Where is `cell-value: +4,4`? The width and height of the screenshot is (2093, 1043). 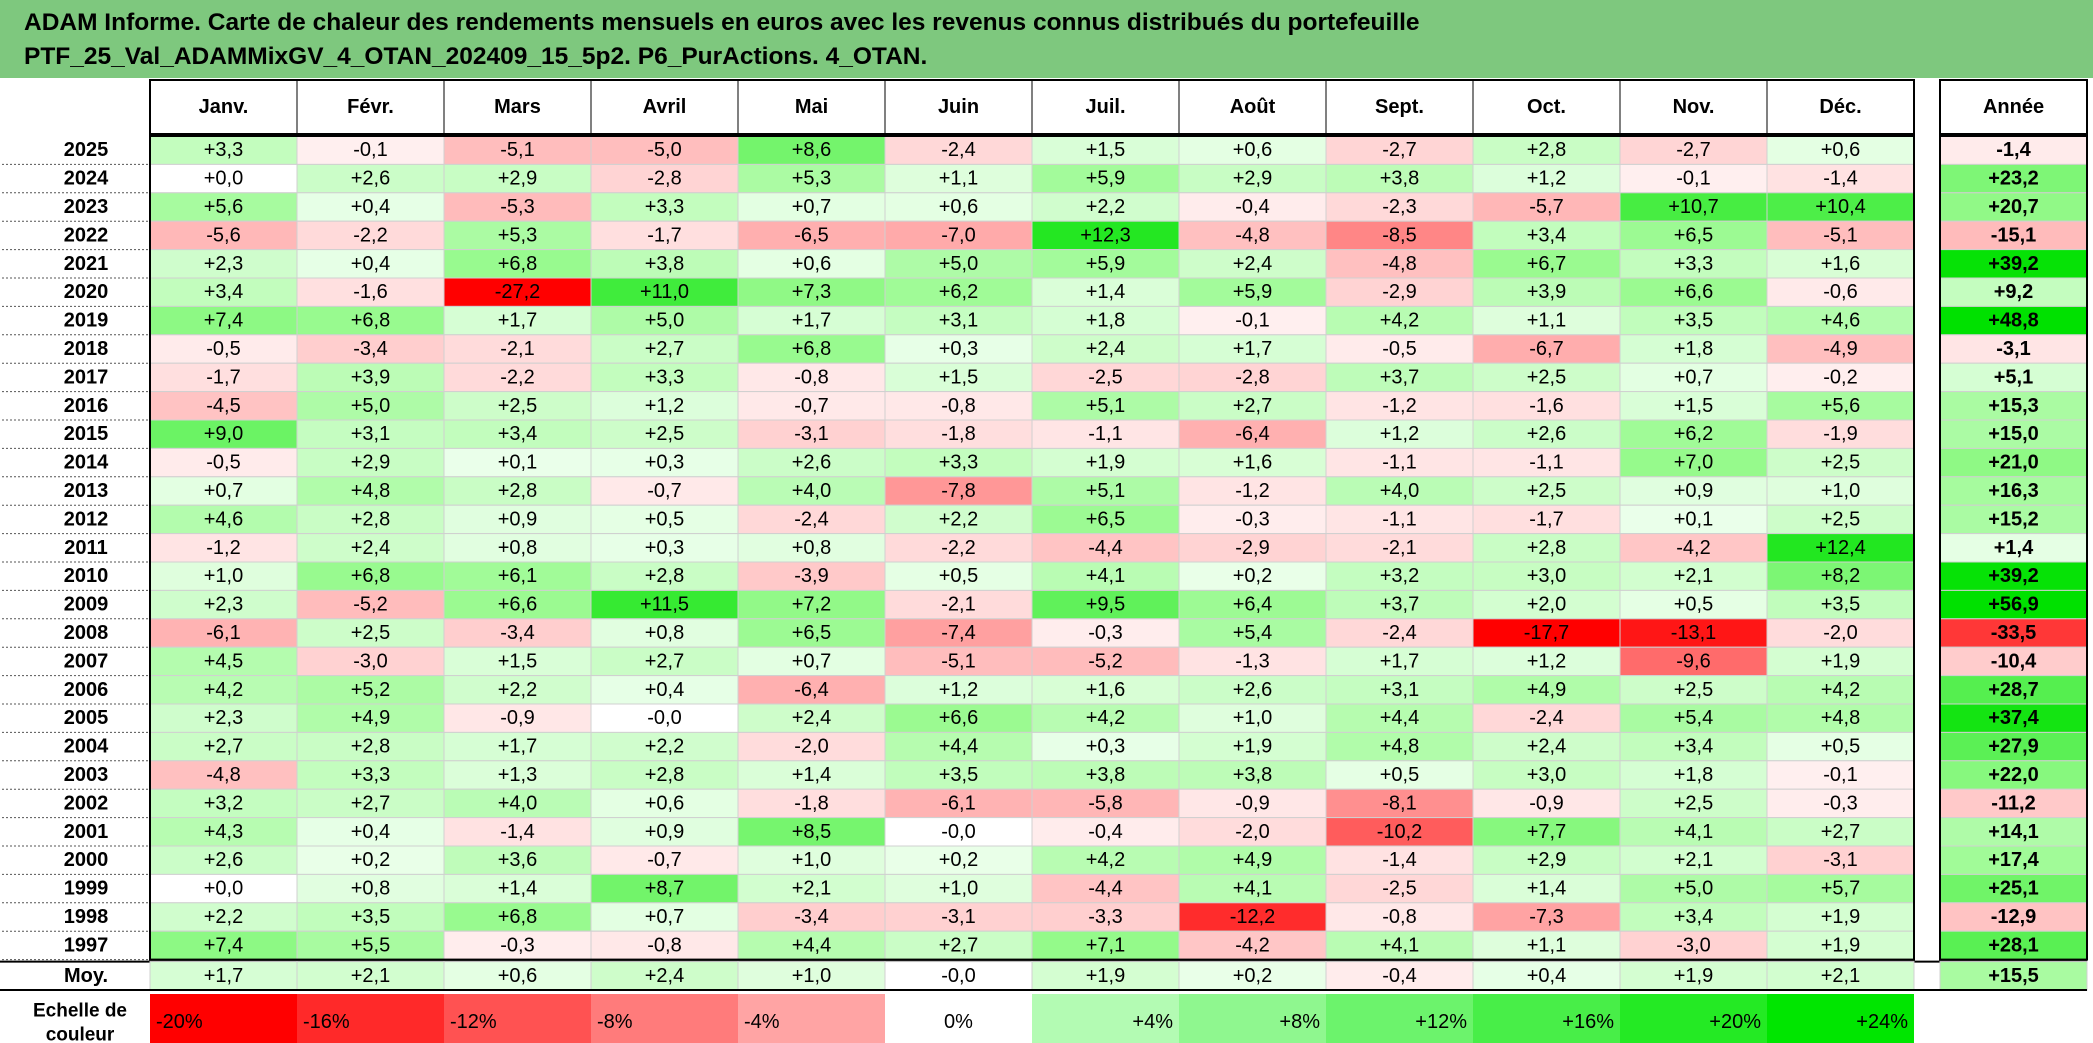 cell-value: +4,4 is located at coordinates (811, 945).